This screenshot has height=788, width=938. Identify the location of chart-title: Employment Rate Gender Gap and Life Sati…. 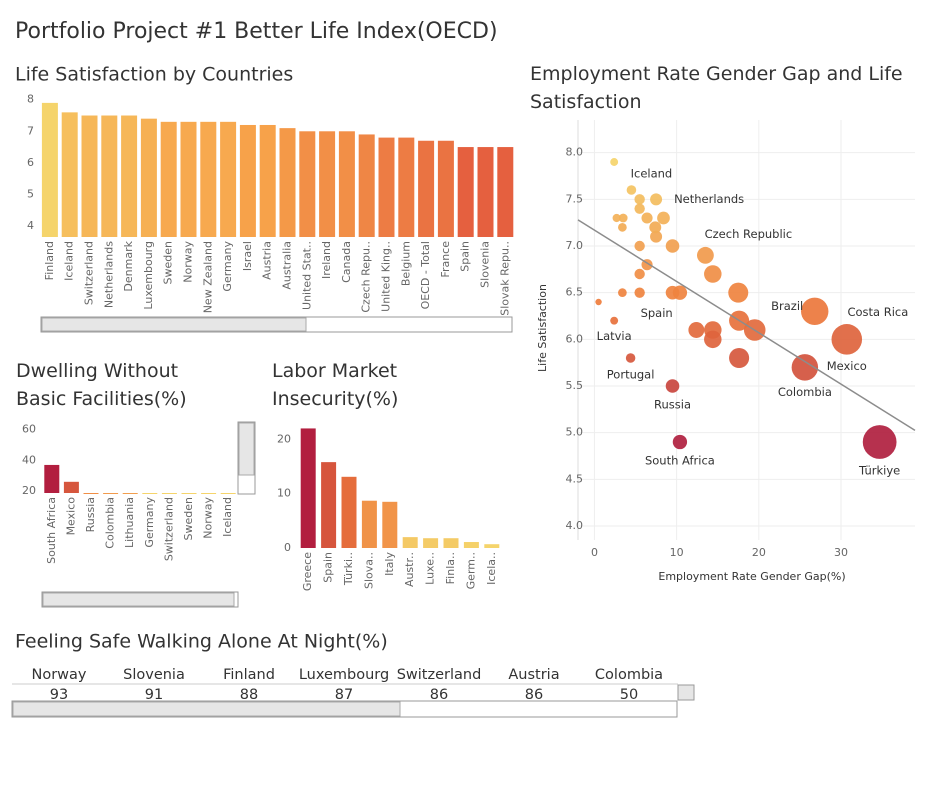
(719, 88).